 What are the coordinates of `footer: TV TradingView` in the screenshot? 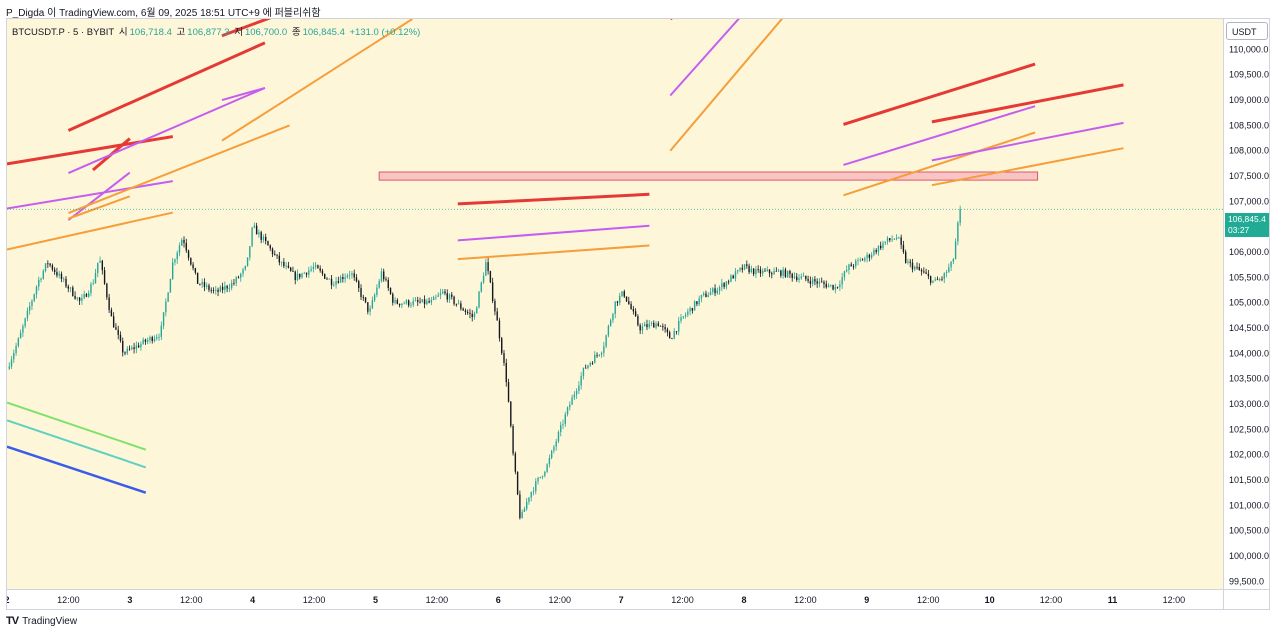 It's located at (41, 621).